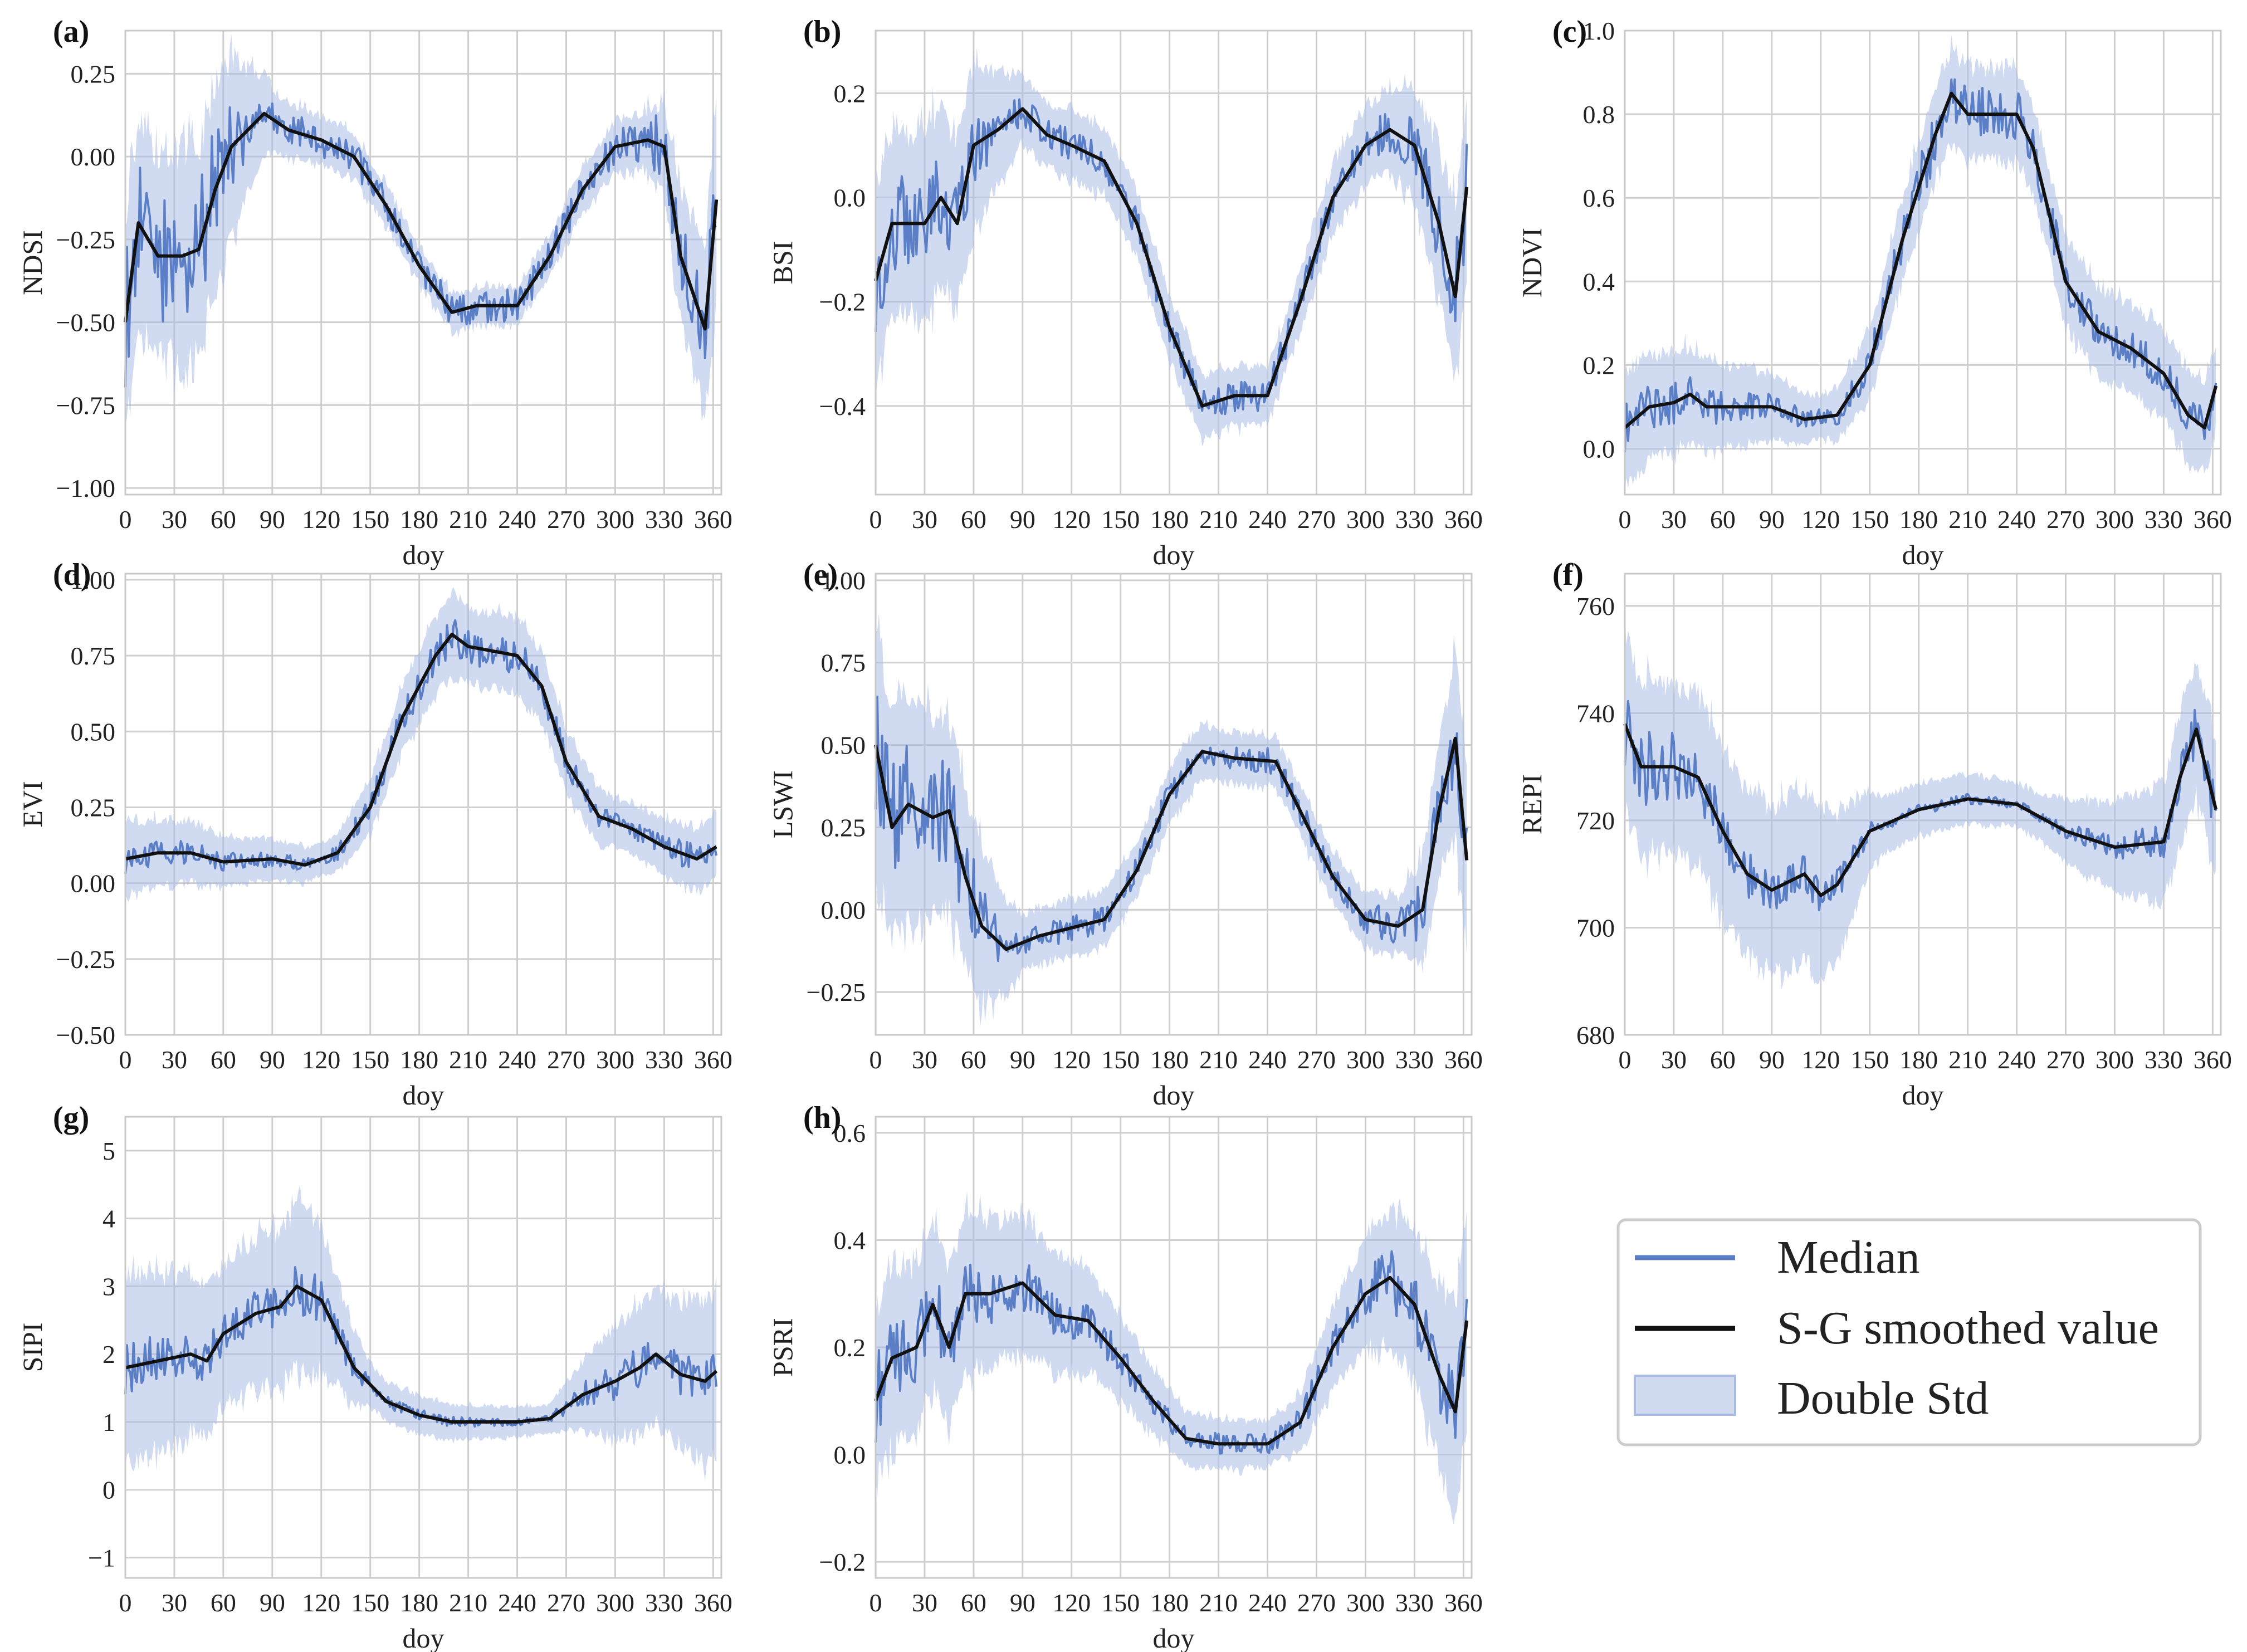 The image size is (2247, 1652). Describe the element at coordinates (1120, 519) in the screenshot. I see `x-tick-label: 150` at that location.